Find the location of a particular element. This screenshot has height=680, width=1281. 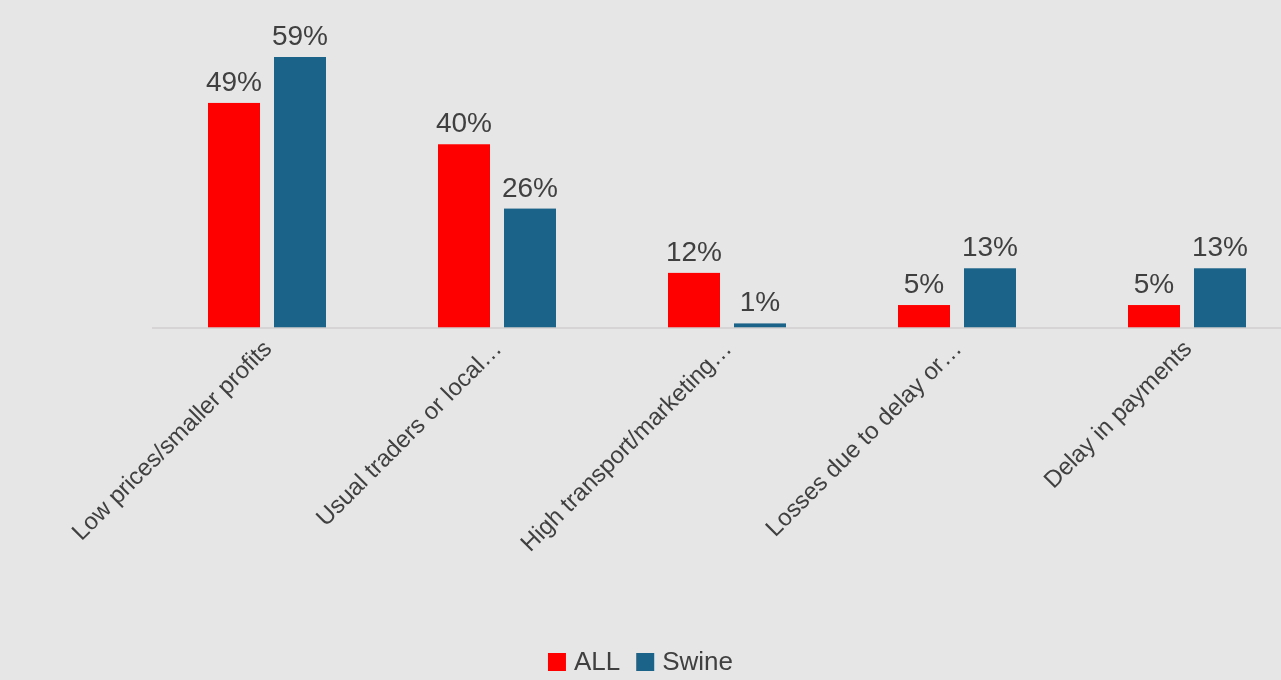

data-label: 49% is located at coordinates (234, 81).